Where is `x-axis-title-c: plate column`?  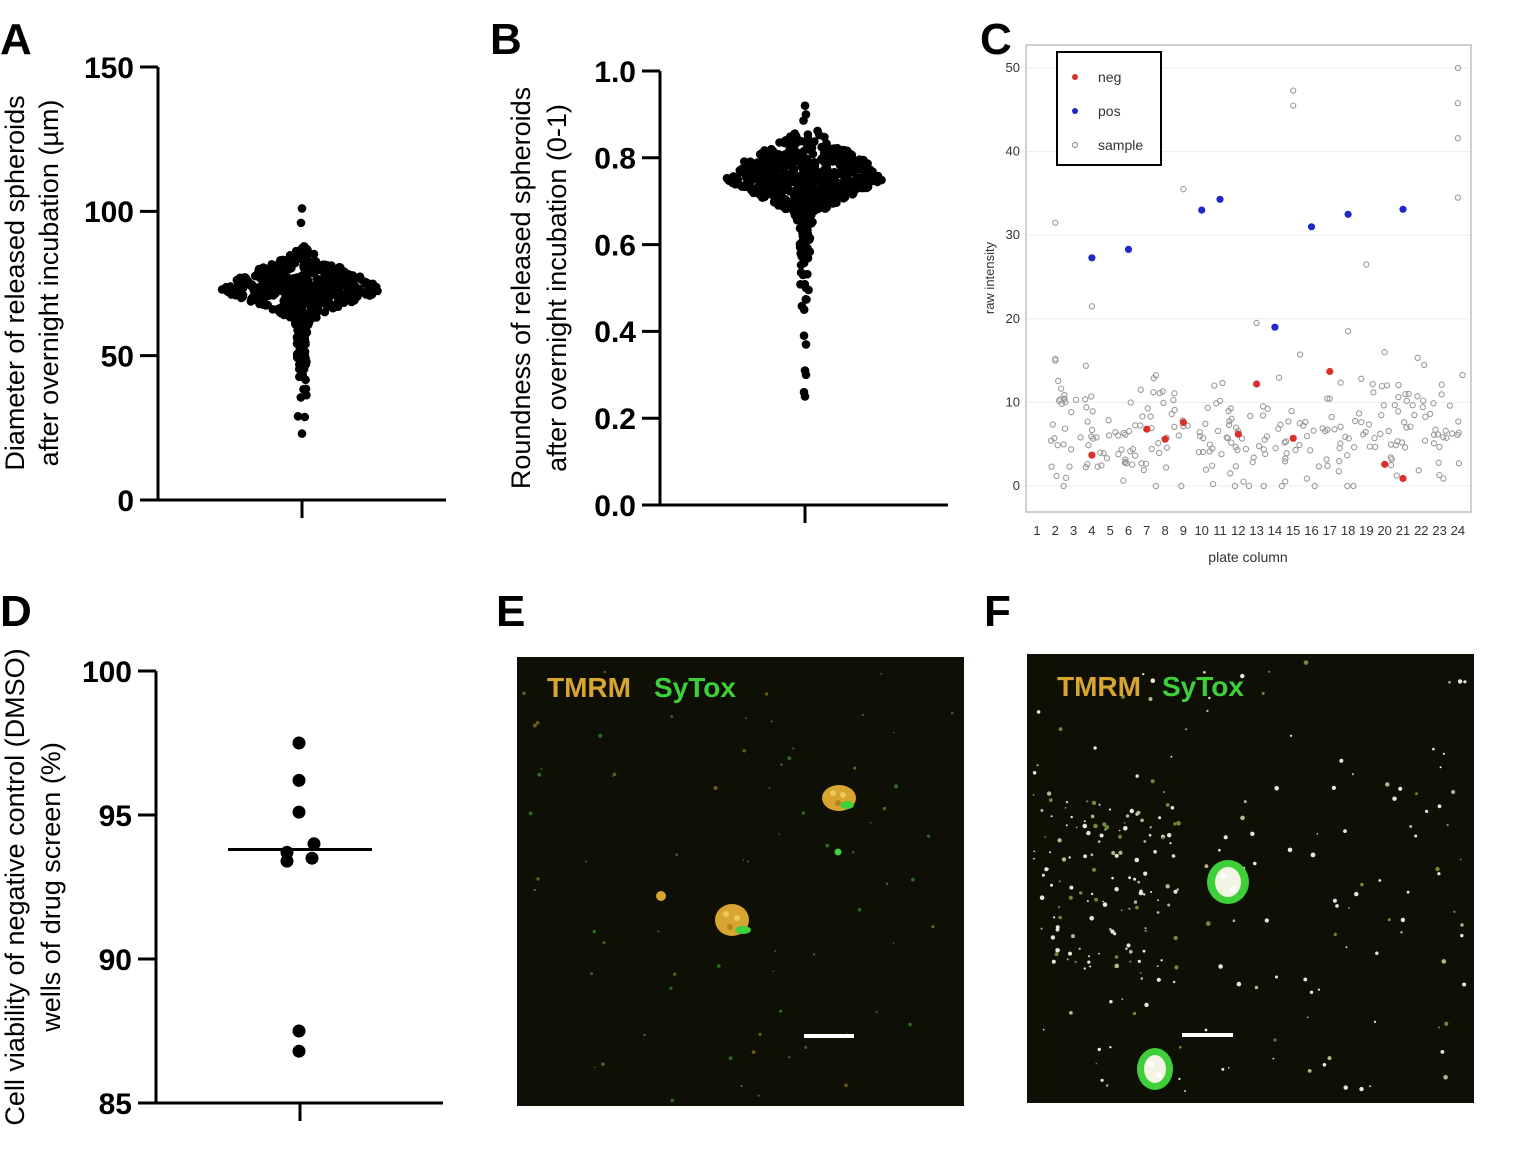 x-axis-title-c: plate column is located at coordinates (1247, 557).